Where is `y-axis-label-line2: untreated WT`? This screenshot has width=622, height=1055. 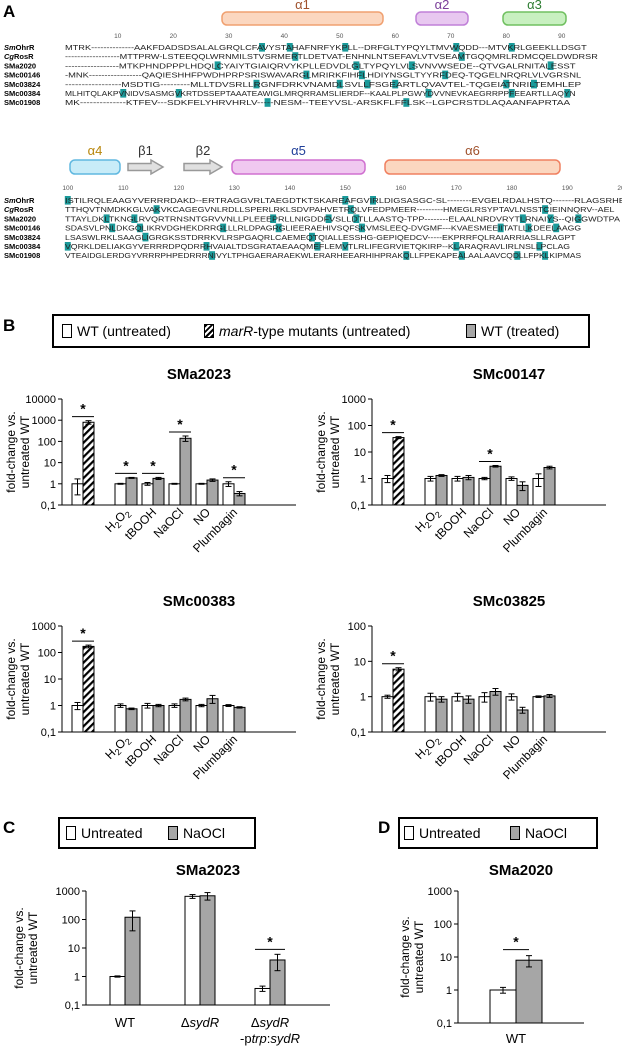
y-axis-label-line2: untreated WT is located at coordinates (419, 956).